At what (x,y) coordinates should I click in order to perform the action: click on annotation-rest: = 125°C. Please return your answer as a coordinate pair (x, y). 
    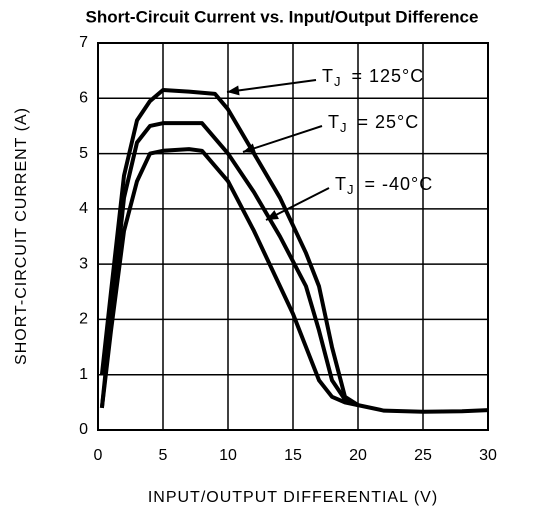
    Looking at the image, I should click on (388, 76).